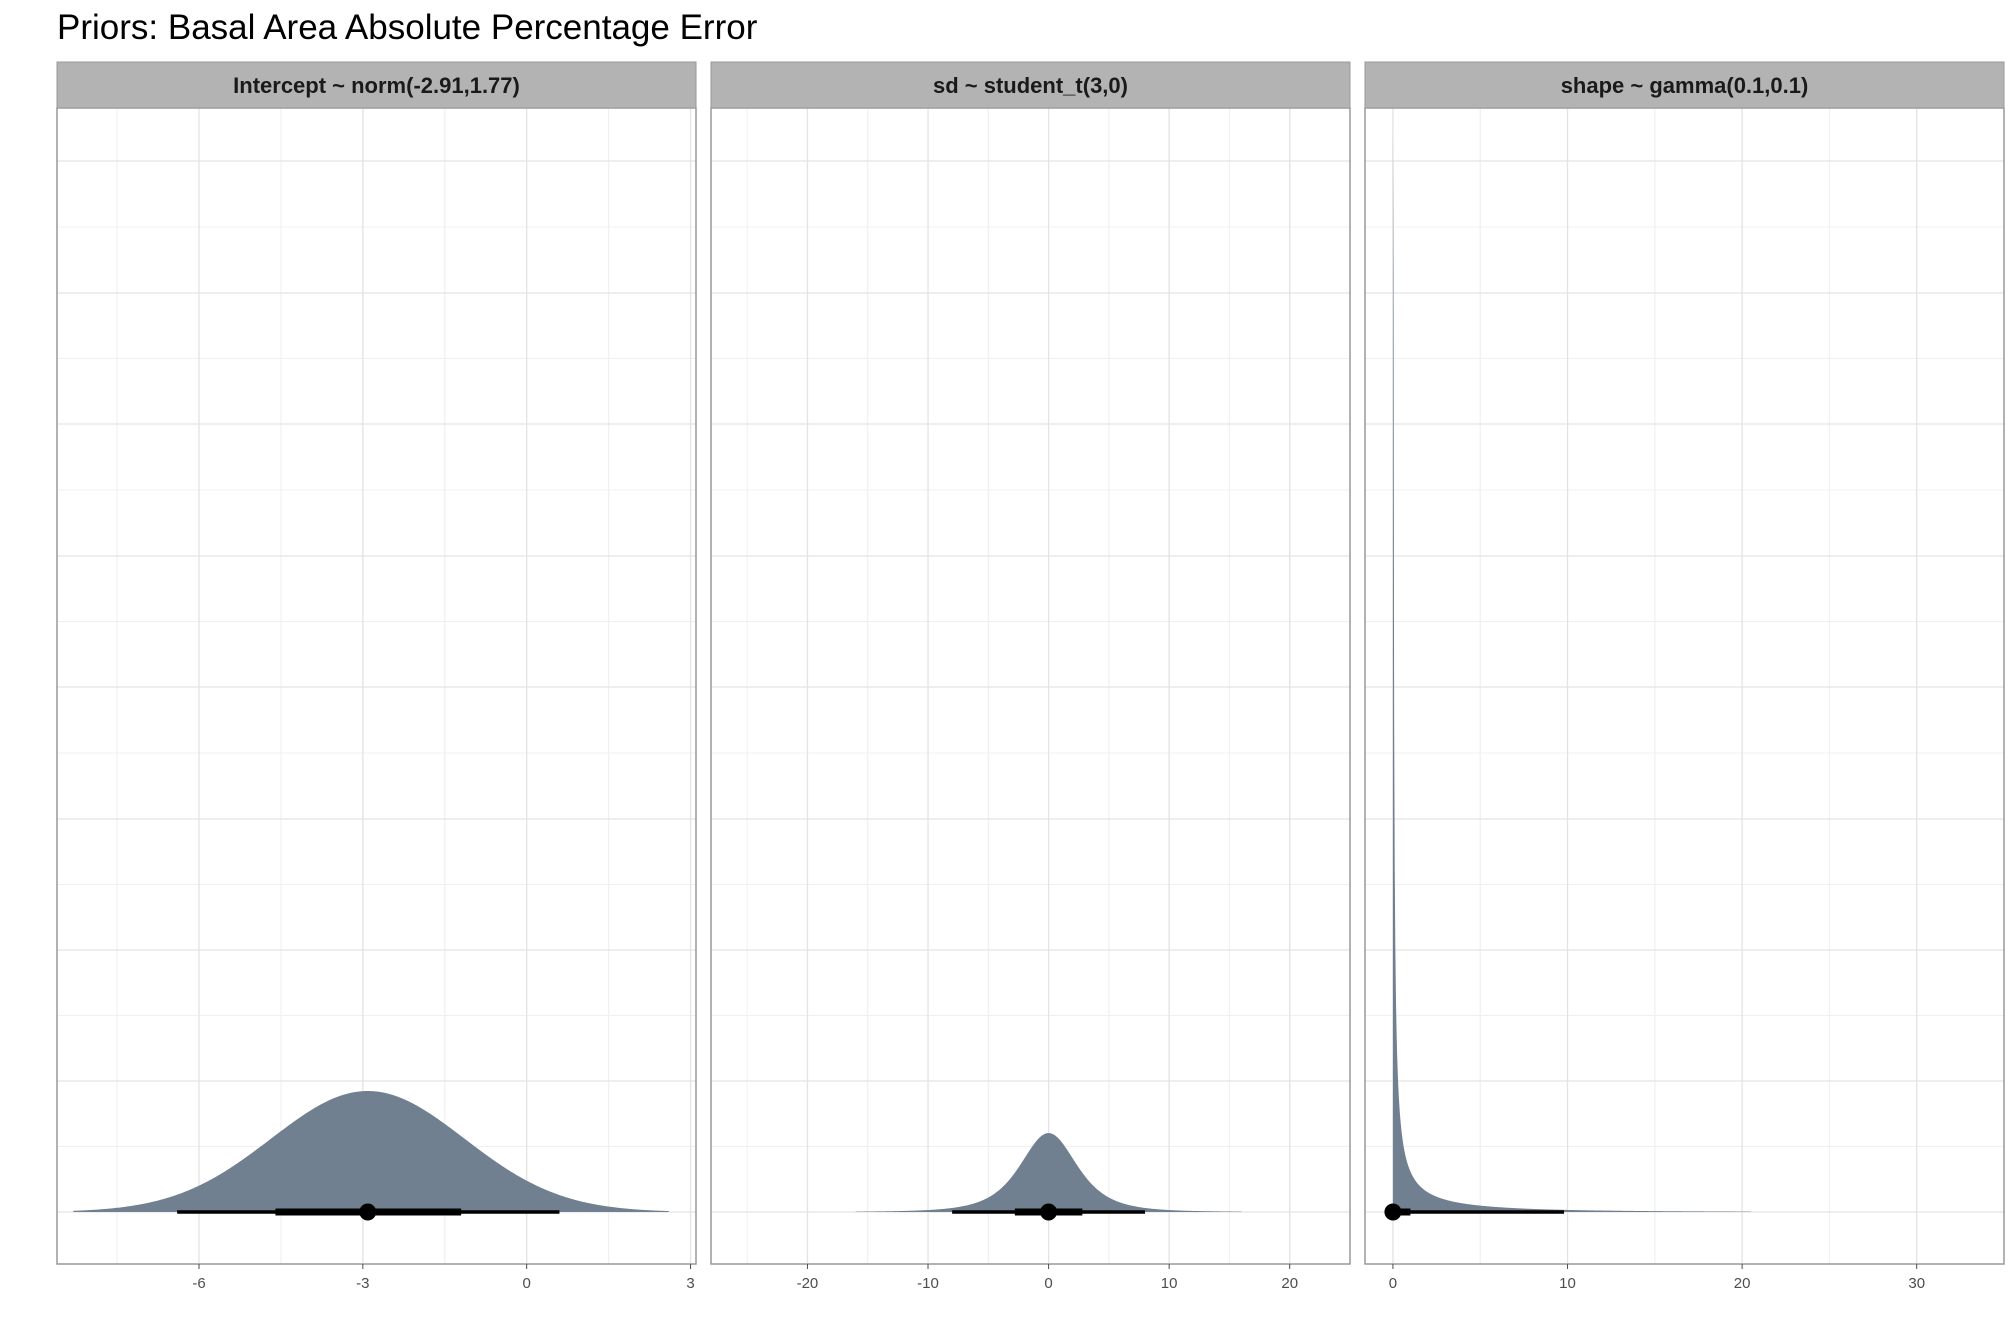 This screenshot has width=2016, height=1344. I want to click on x-tick-label: 30, so click(1916, 1283).